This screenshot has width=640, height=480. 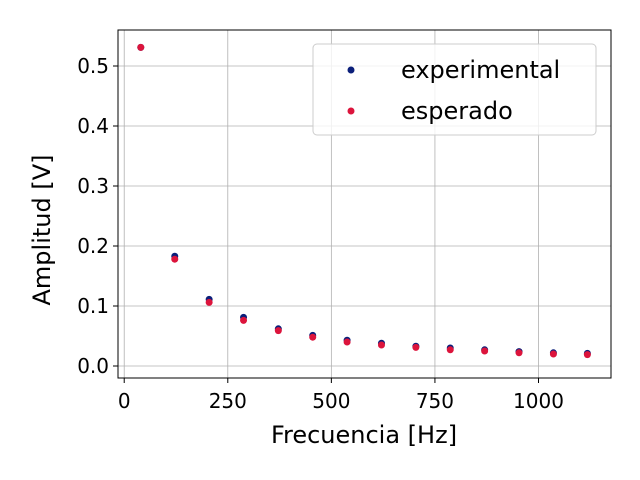 I want to click on x-axis-label: Frecuencia [Hz], so click(x=364, y=435).